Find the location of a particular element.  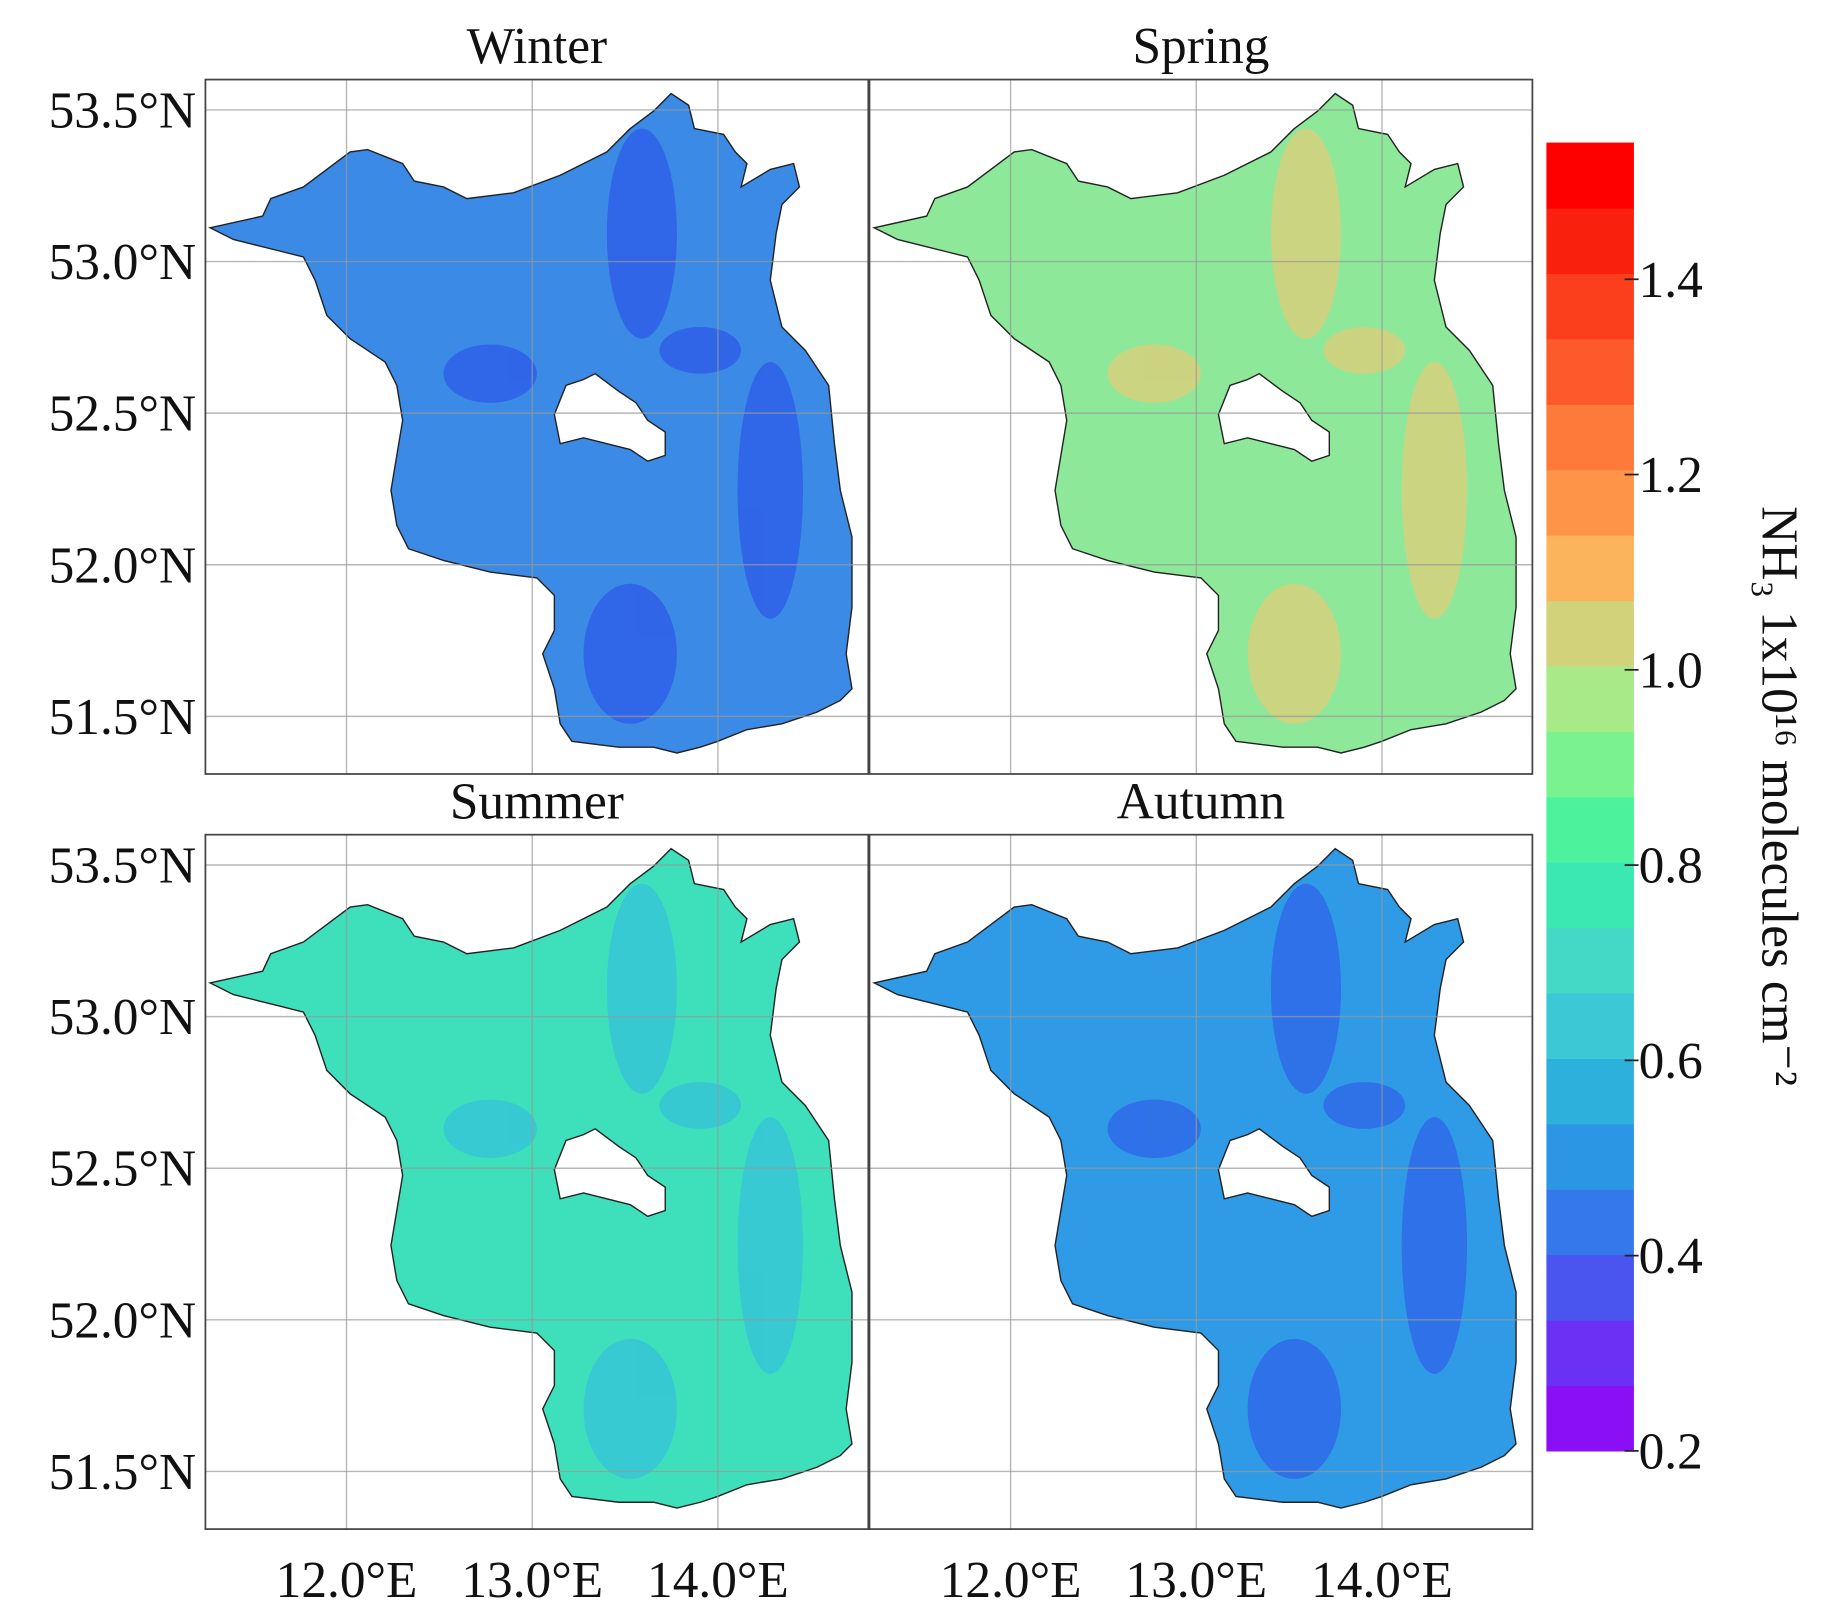

panel-title: Spring is located at coordinates (1200, 46).